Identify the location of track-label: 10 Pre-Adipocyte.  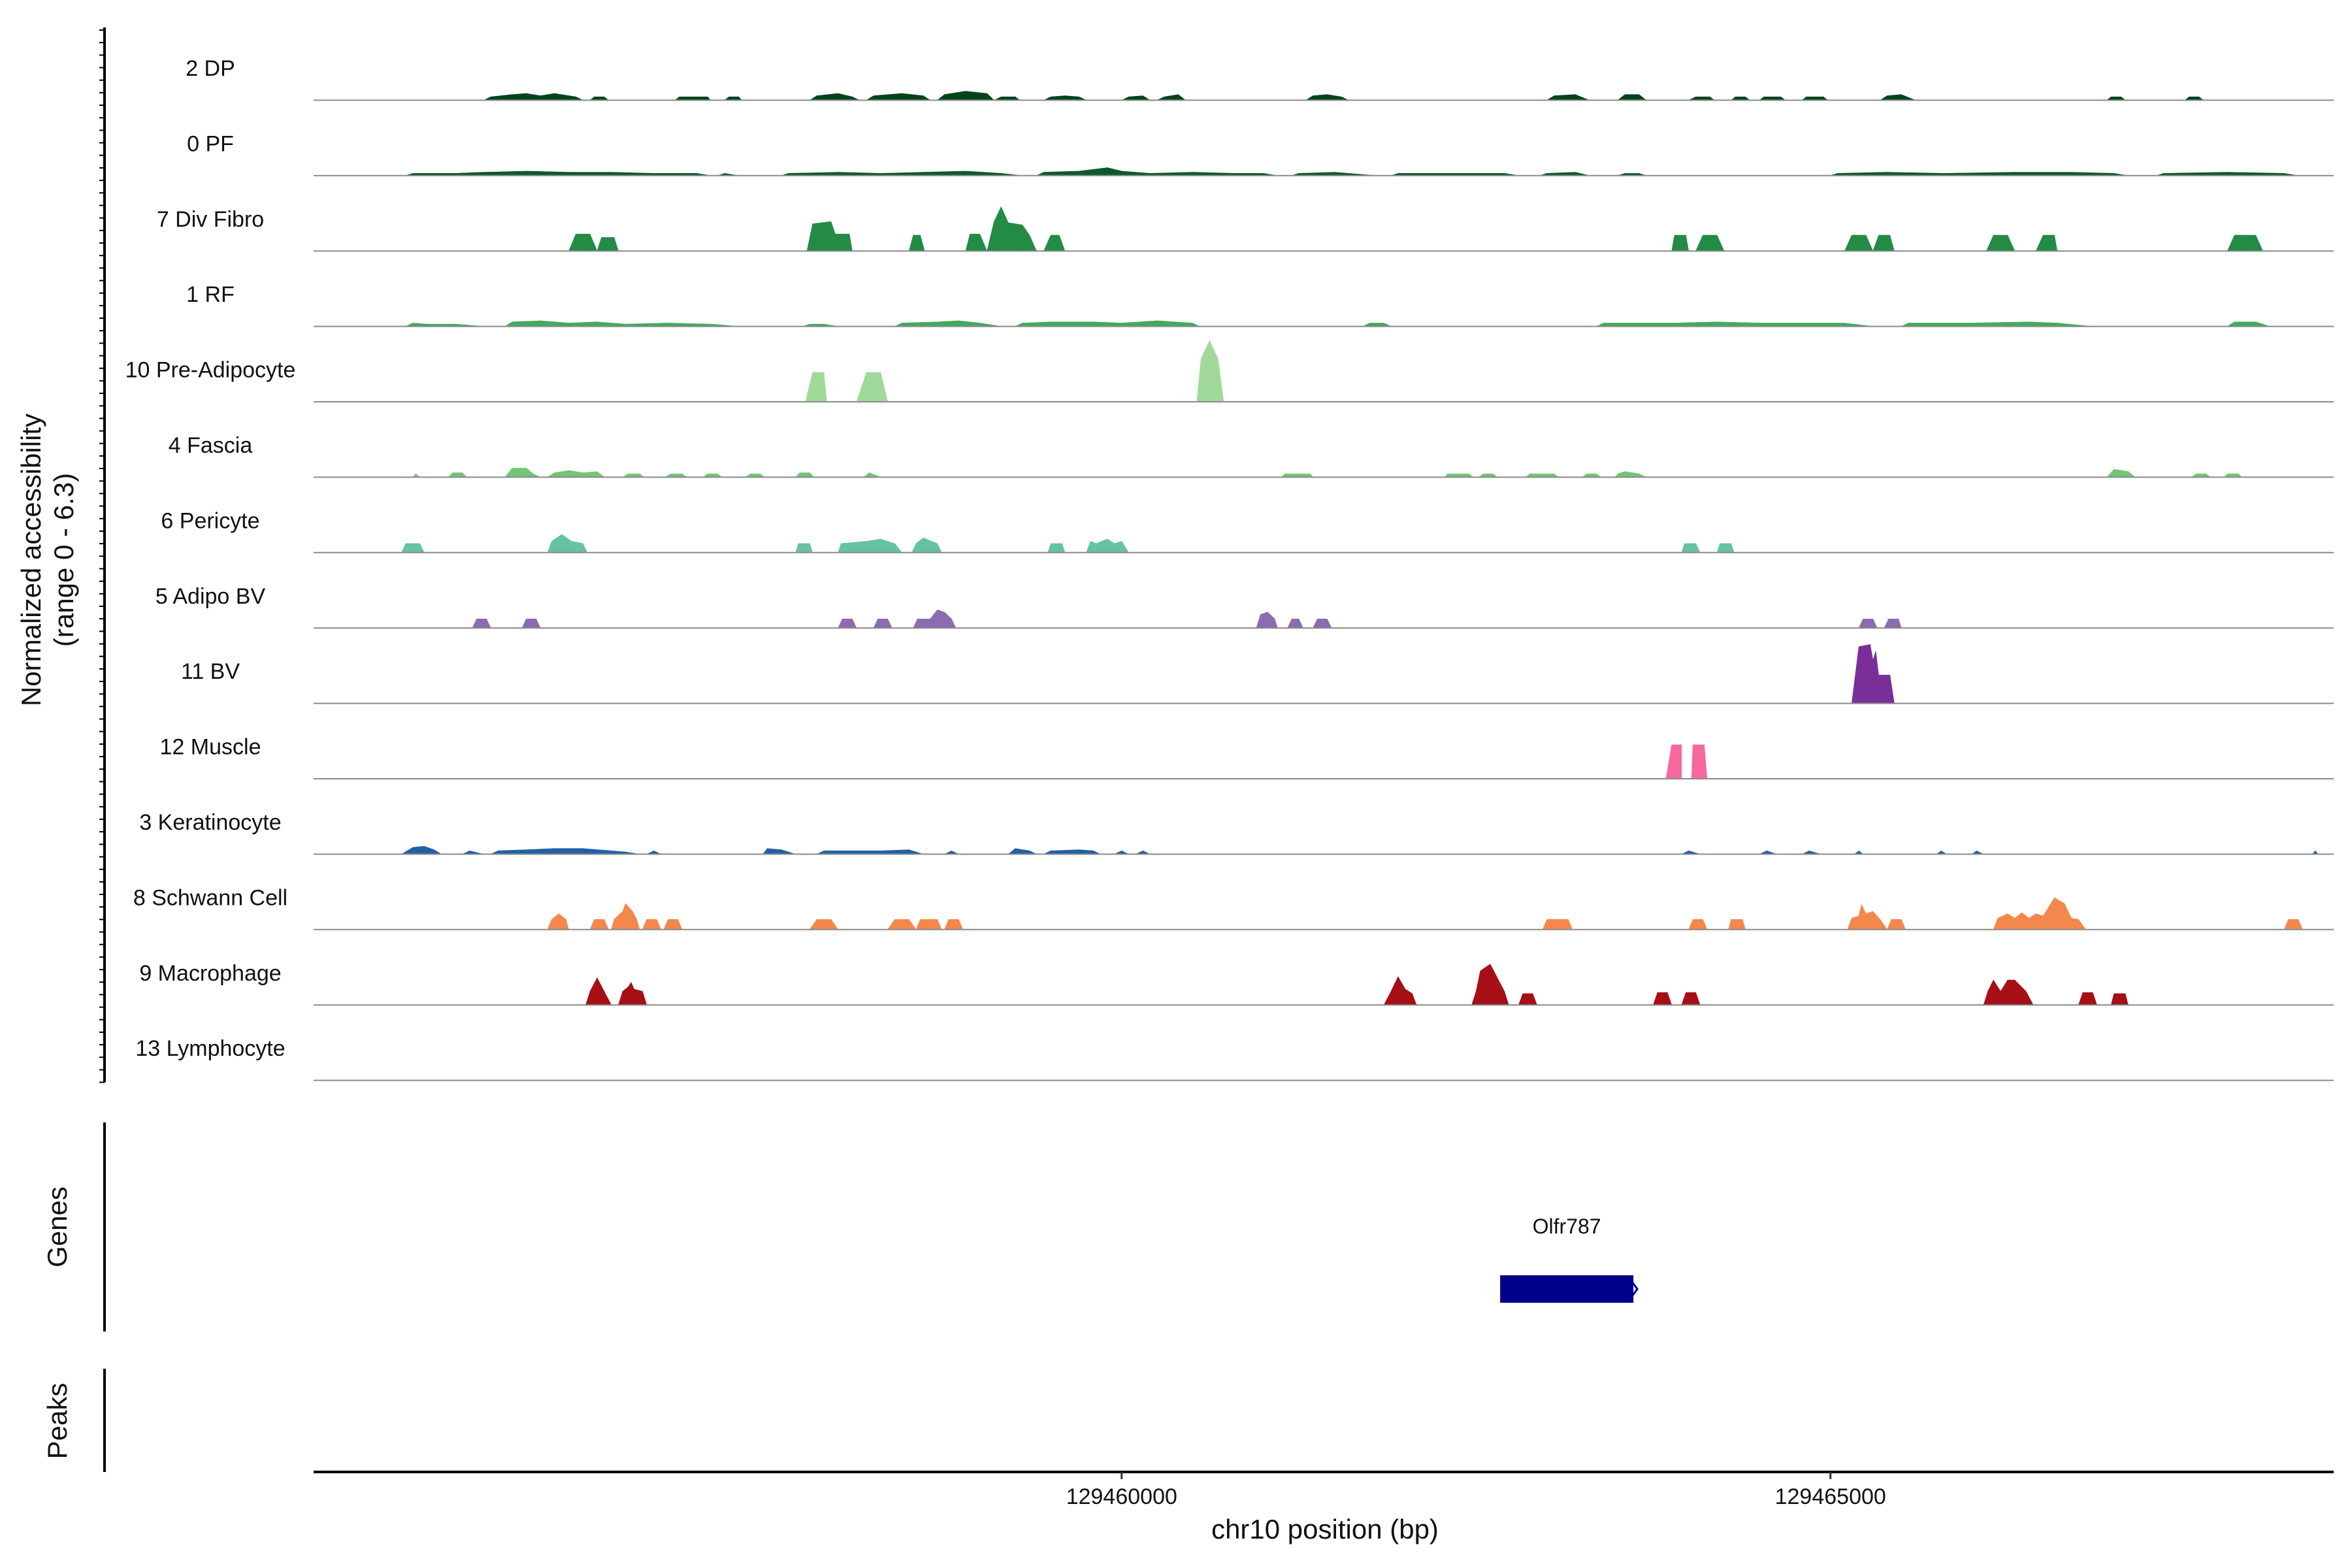
(210, 370).